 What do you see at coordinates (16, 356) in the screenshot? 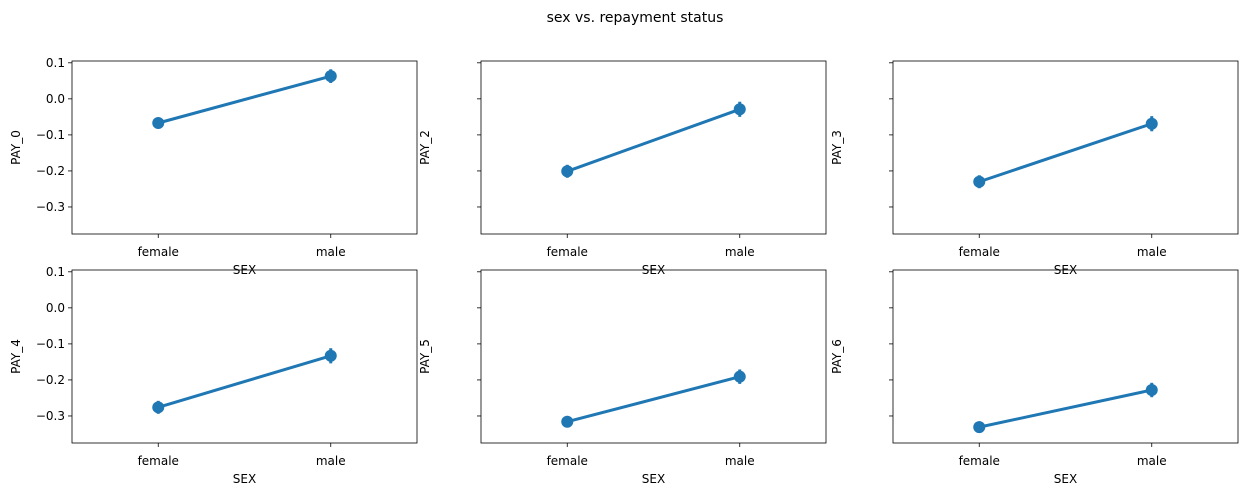
I see `y-axis-label: PAY_4` at bounding box center [16, 356].